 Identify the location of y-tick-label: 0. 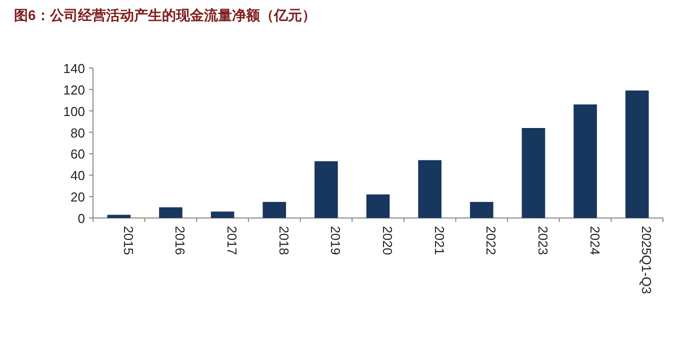
(81, 218).